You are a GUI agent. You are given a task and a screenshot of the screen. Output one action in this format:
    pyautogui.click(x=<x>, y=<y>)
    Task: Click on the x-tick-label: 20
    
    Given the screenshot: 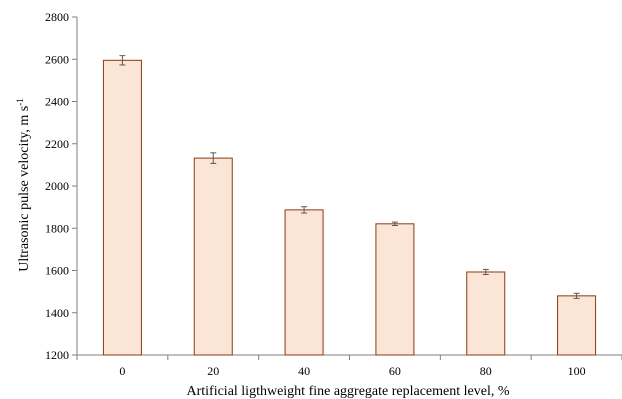 What is the action you would take?
    pyautogui.click(x=213, y=371)
    